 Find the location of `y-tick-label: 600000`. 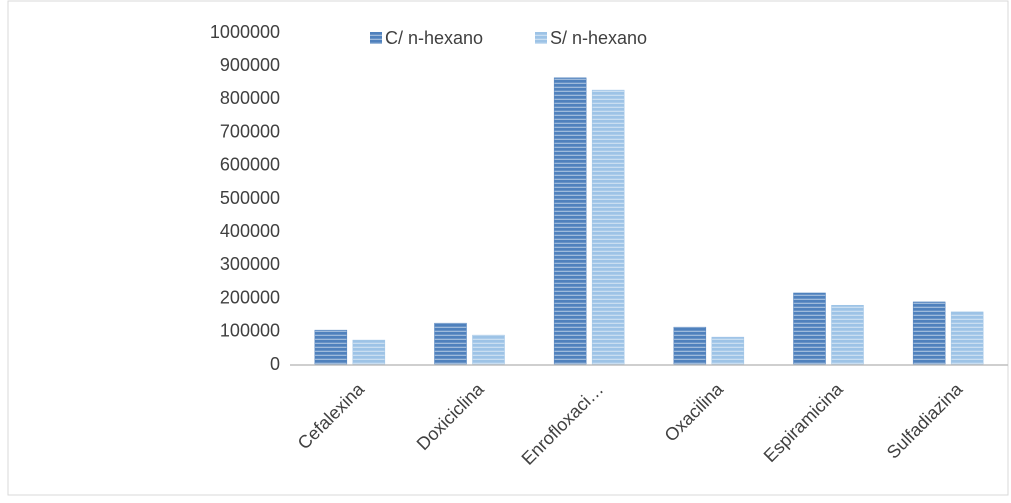

y-tick-label: 600000 is located at coordinates (250, 165).